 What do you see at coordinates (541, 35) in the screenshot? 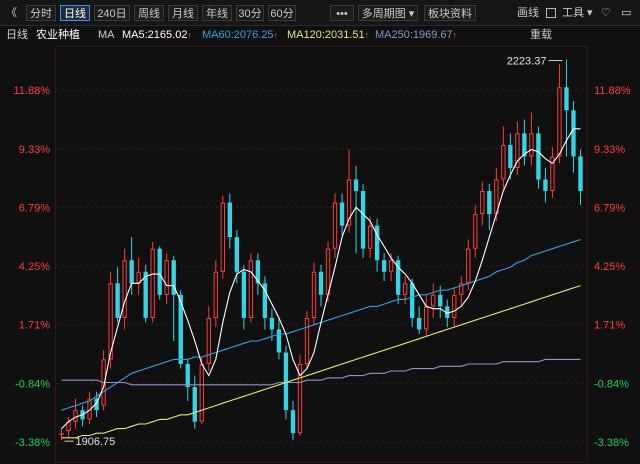
I see `reset-button: 重载` at bounding box center [541, 35].